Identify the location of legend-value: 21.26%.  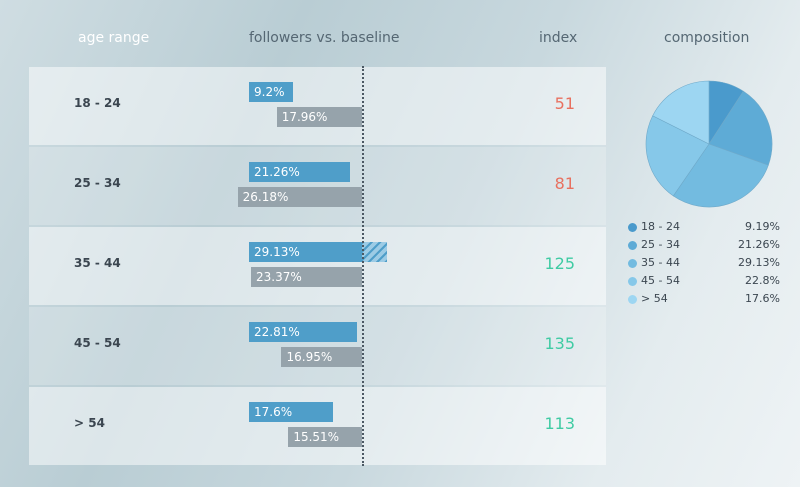
(759, 244).